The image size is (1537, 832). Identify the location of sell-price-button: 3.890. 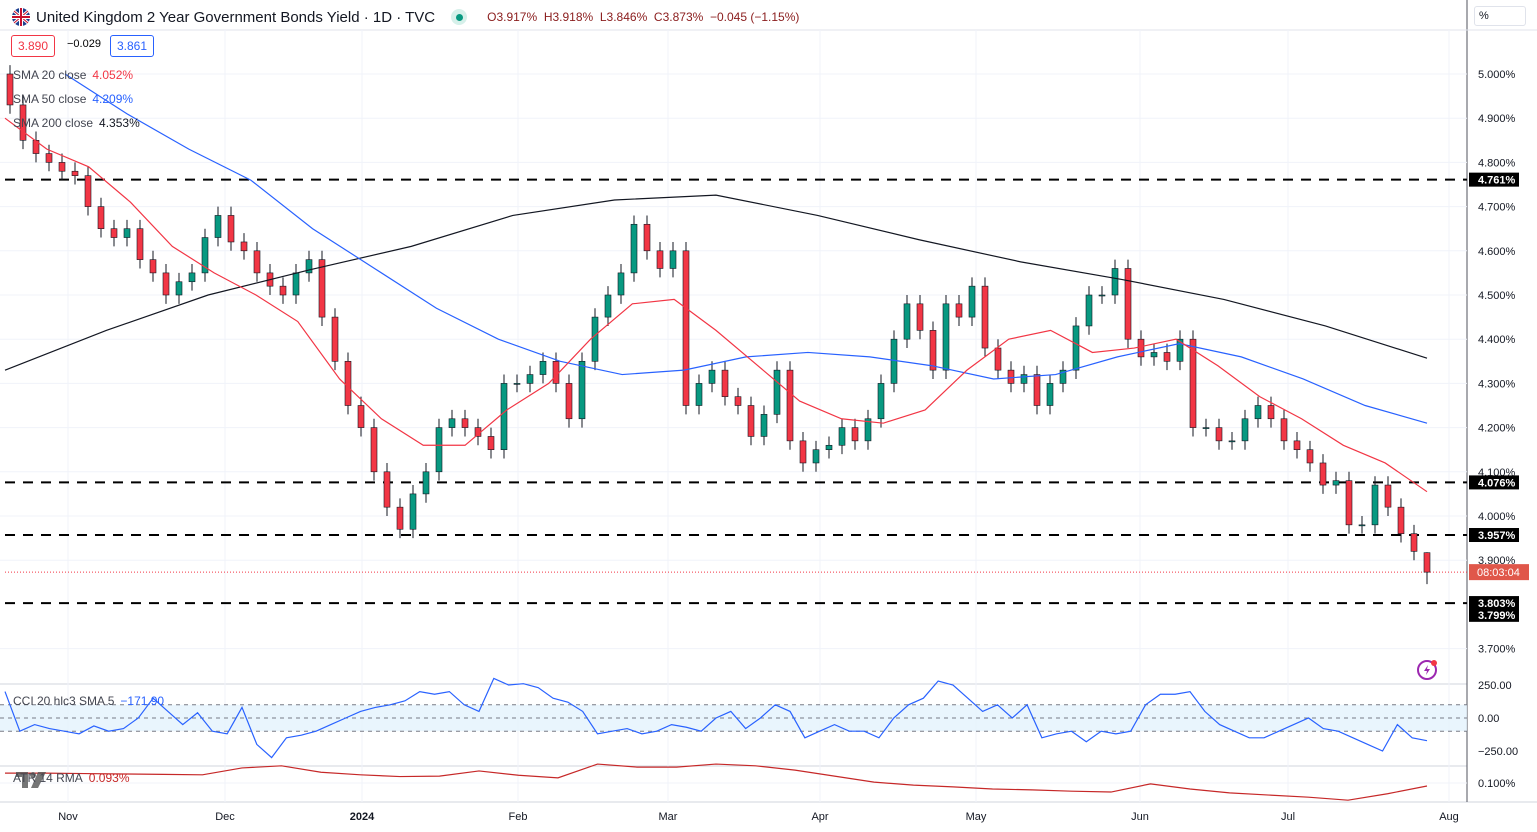
(33, 46).